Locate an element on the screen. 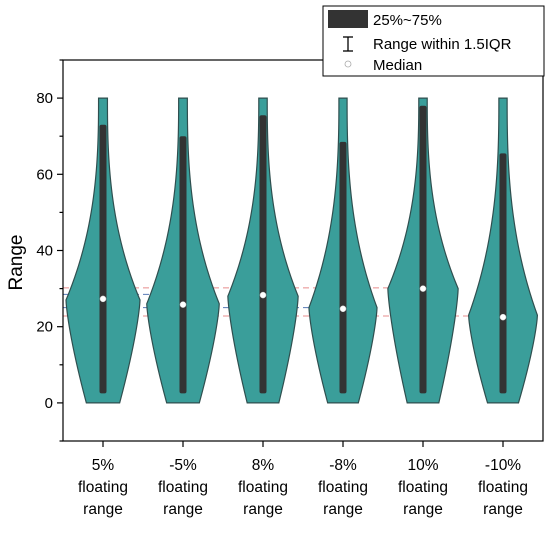  x-category-label: -5% is located at coordinates (183, 465).